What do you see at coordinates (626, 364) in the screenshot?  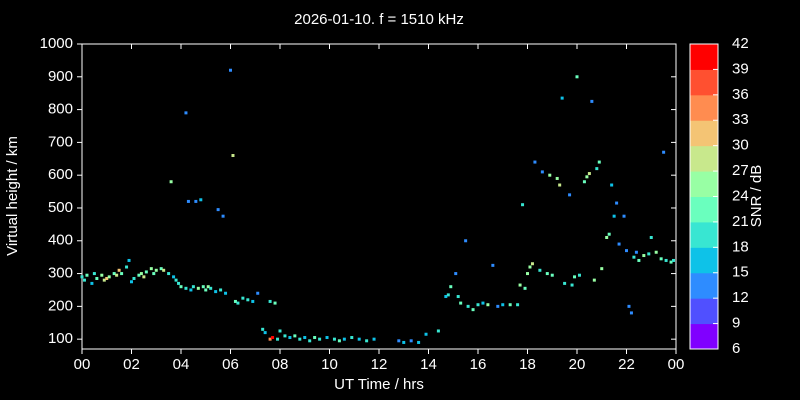 I see `x-tick-label: 22` at bounding box center [626, 364].